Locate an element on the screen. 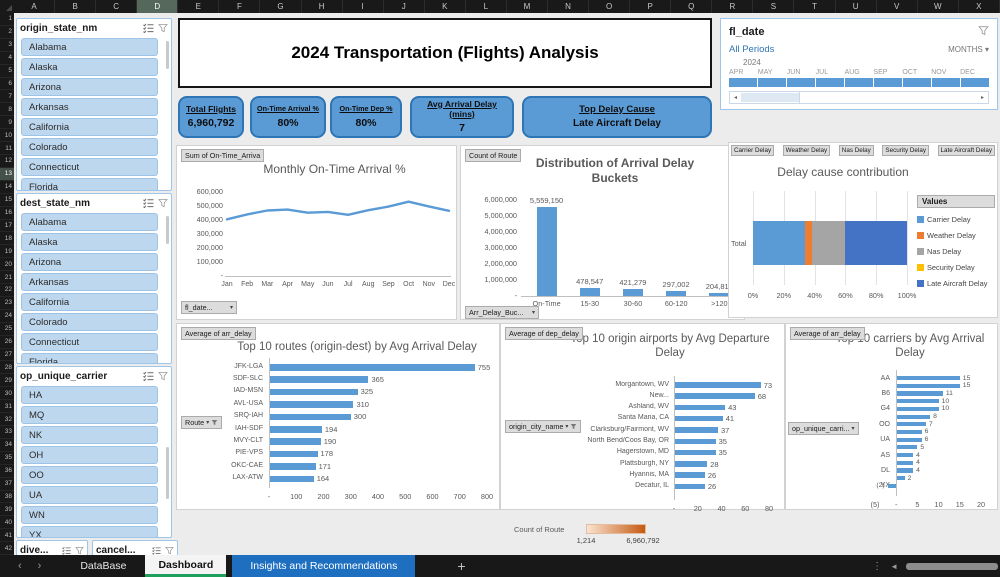 This screenshot has height=577, width=1000. pivot-field-button-values: Average of arr_delay is located at coordinates (218, 333).